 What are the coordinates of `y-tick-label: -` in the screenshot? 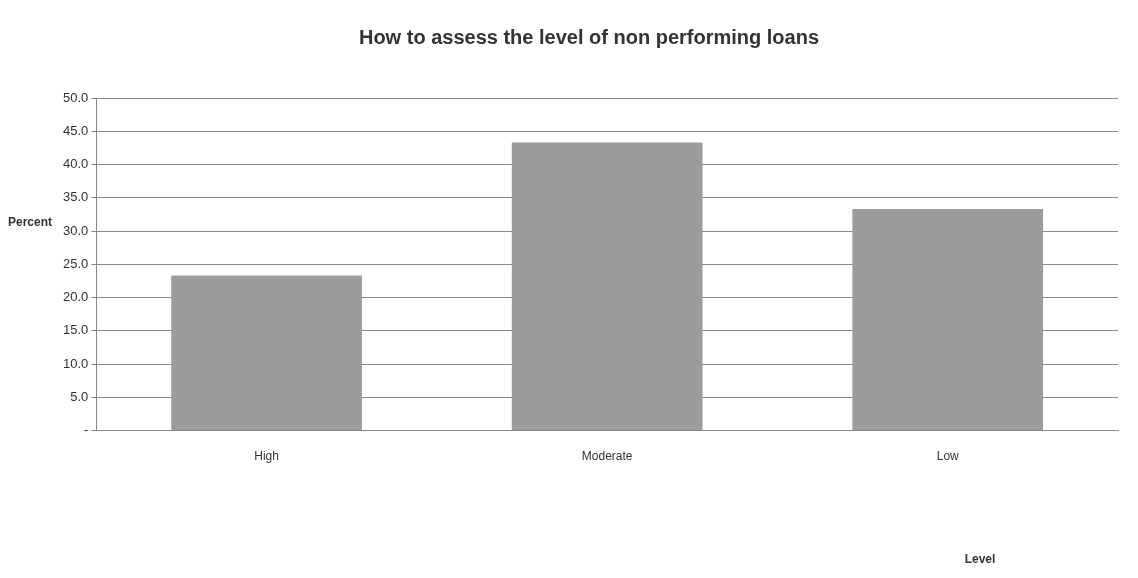 It's located at (86, 430).